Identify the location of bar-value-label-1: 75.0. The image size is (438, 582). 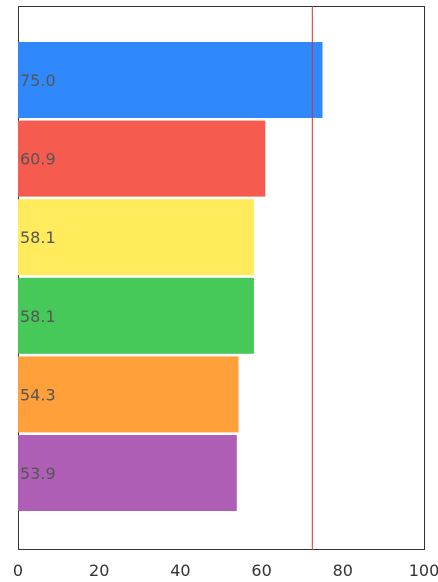
(38, 80).